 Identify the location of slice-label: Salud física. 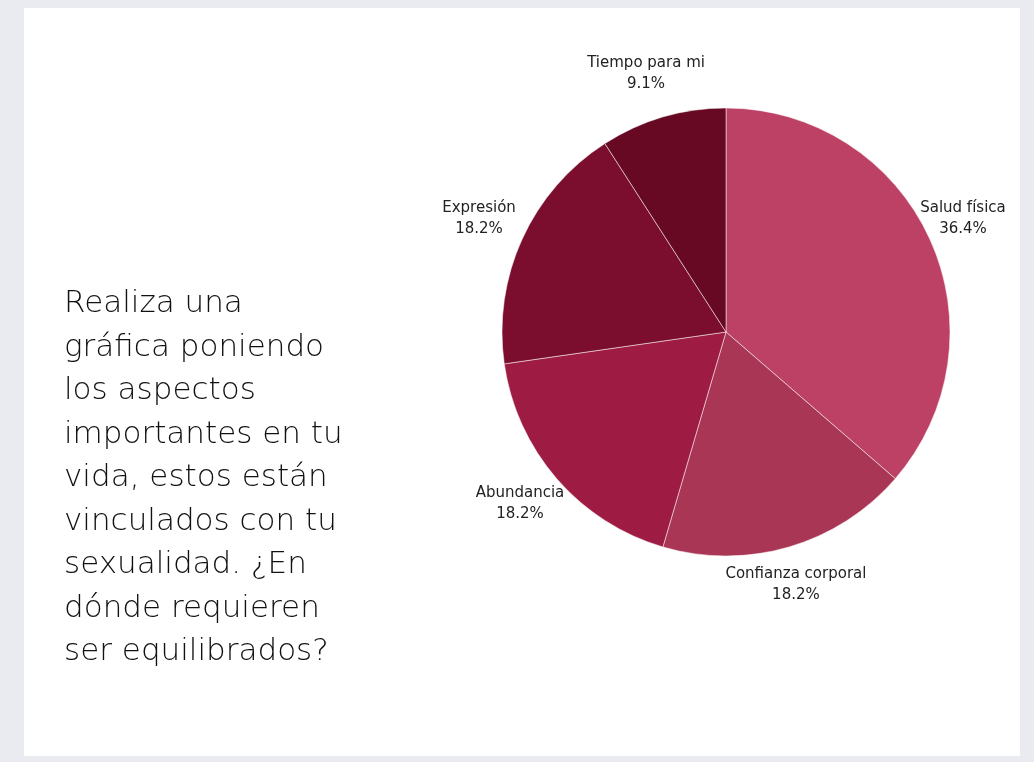
(963, 207).